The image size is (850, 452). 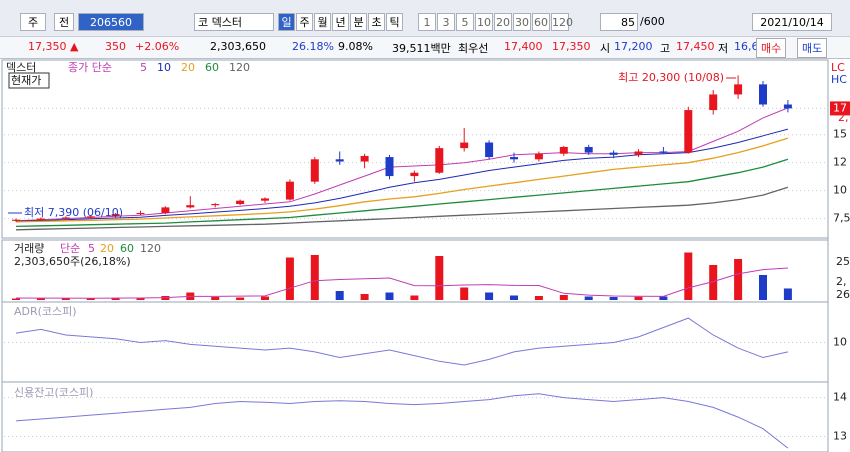 I want to click on interval-button: 60, so click(x=541, y=22).